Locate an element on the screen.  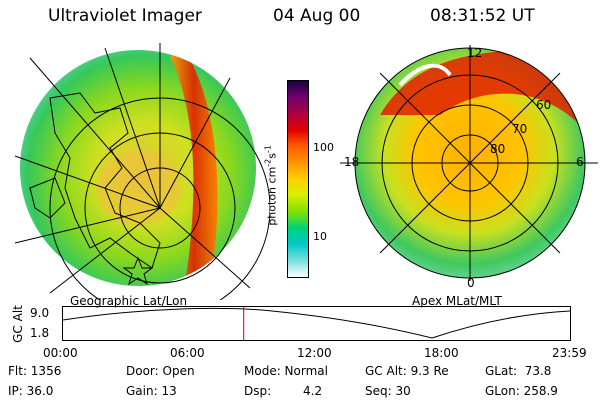
auroral-oval-band is located at coordinates (194, 169).